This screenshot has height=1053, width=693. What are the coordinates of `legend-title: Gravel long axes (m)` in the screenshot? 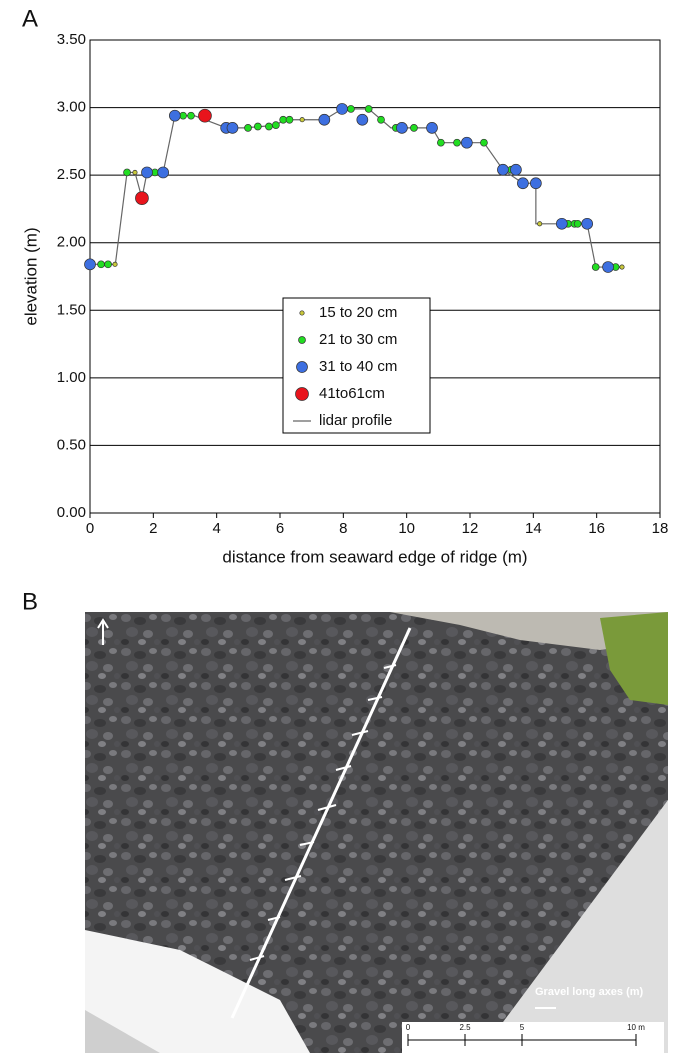 It's located at (589, 992).